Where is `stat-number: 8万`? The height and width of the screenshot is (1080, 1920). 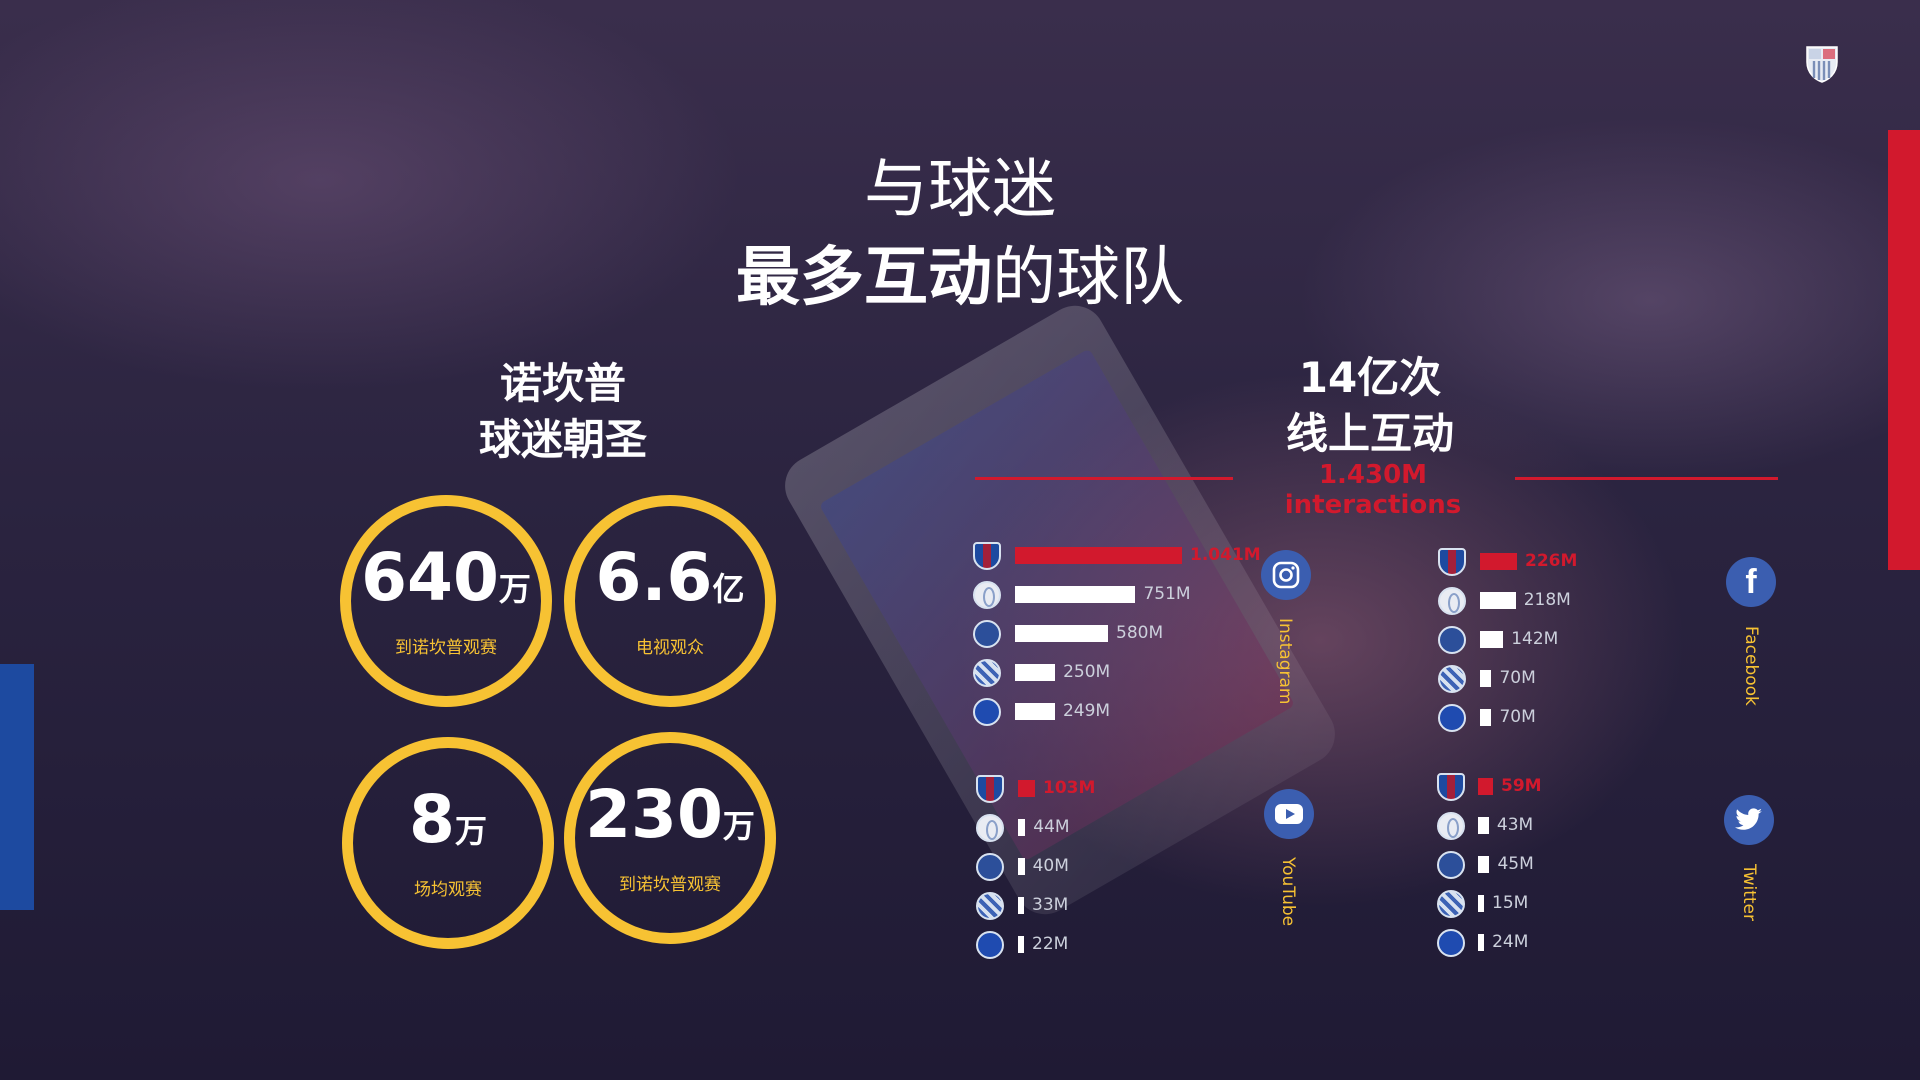 stat-number: 8万 is located at coordinates (448, 819).